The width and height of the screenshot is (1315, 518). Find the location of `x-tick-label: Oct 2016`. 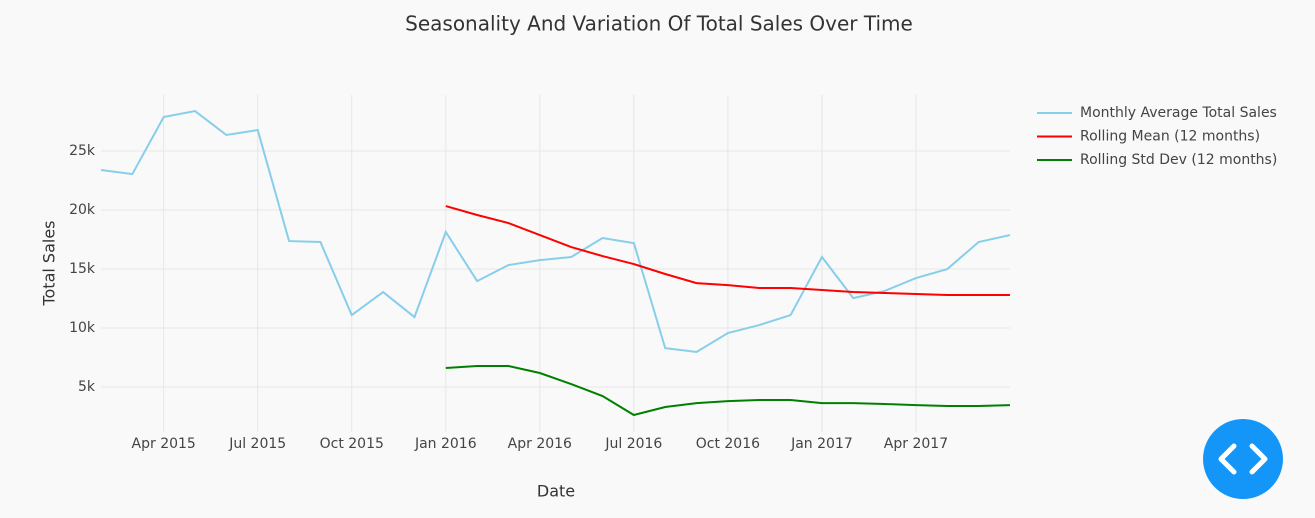

x-tick-label: Oct 2016 is located at coordinates (728, 444).